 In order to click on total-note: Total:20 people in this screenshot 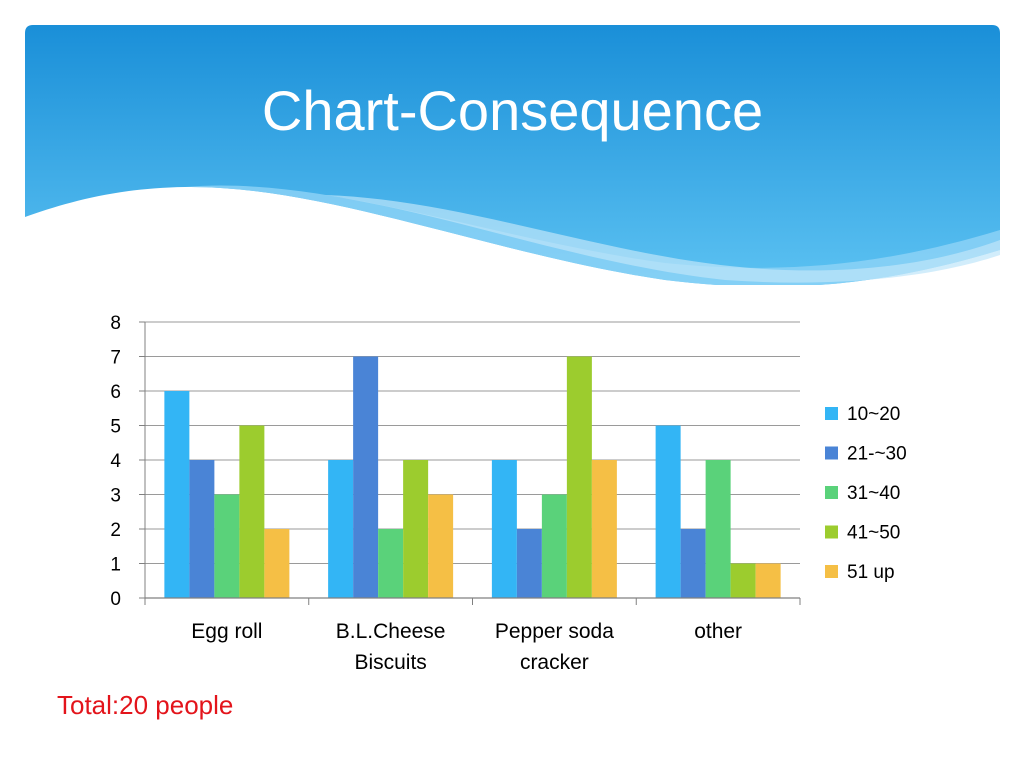, I will do `click(145, 705)`.